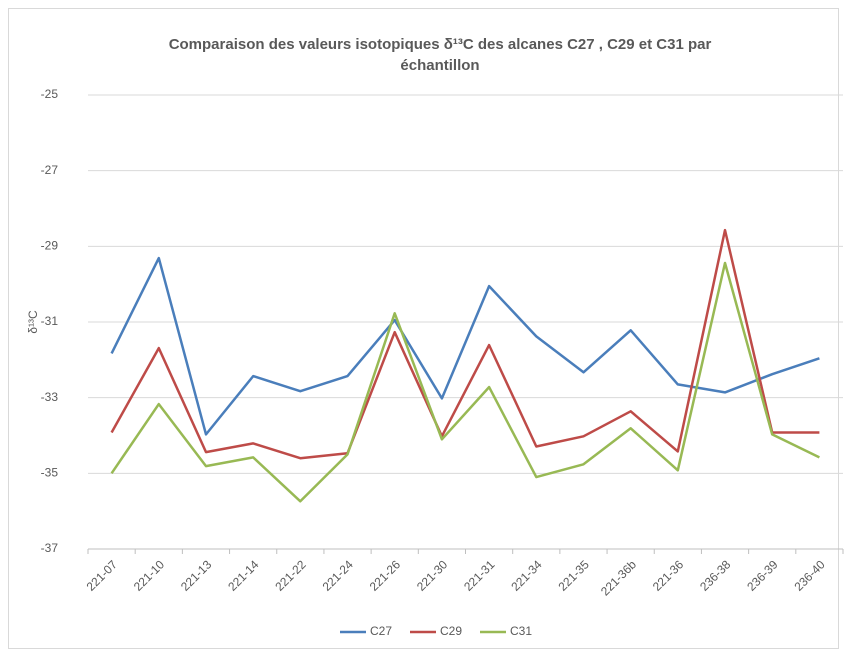 This screenshot has height=655, width=849. What do you see at coordinates (50, 473) in the screenshot?
I see `y-tick-label: -35` at bounding box center [50, 473].